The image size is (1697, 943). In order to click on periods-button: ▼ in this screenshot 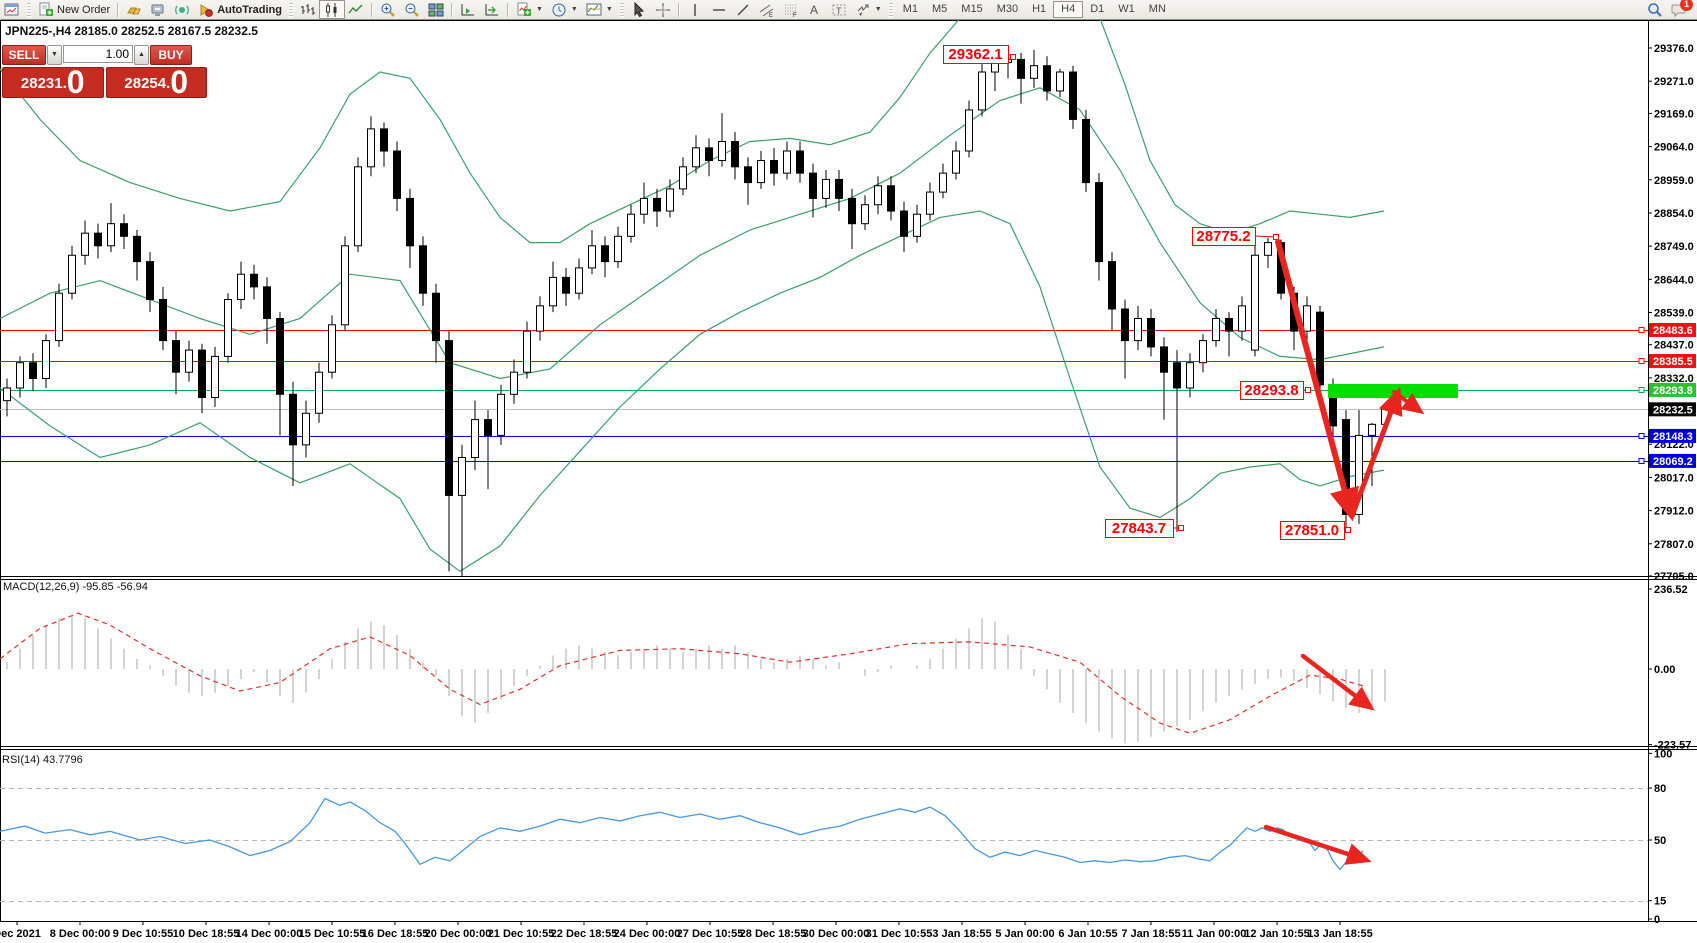, I will do `click(564, 9)`.